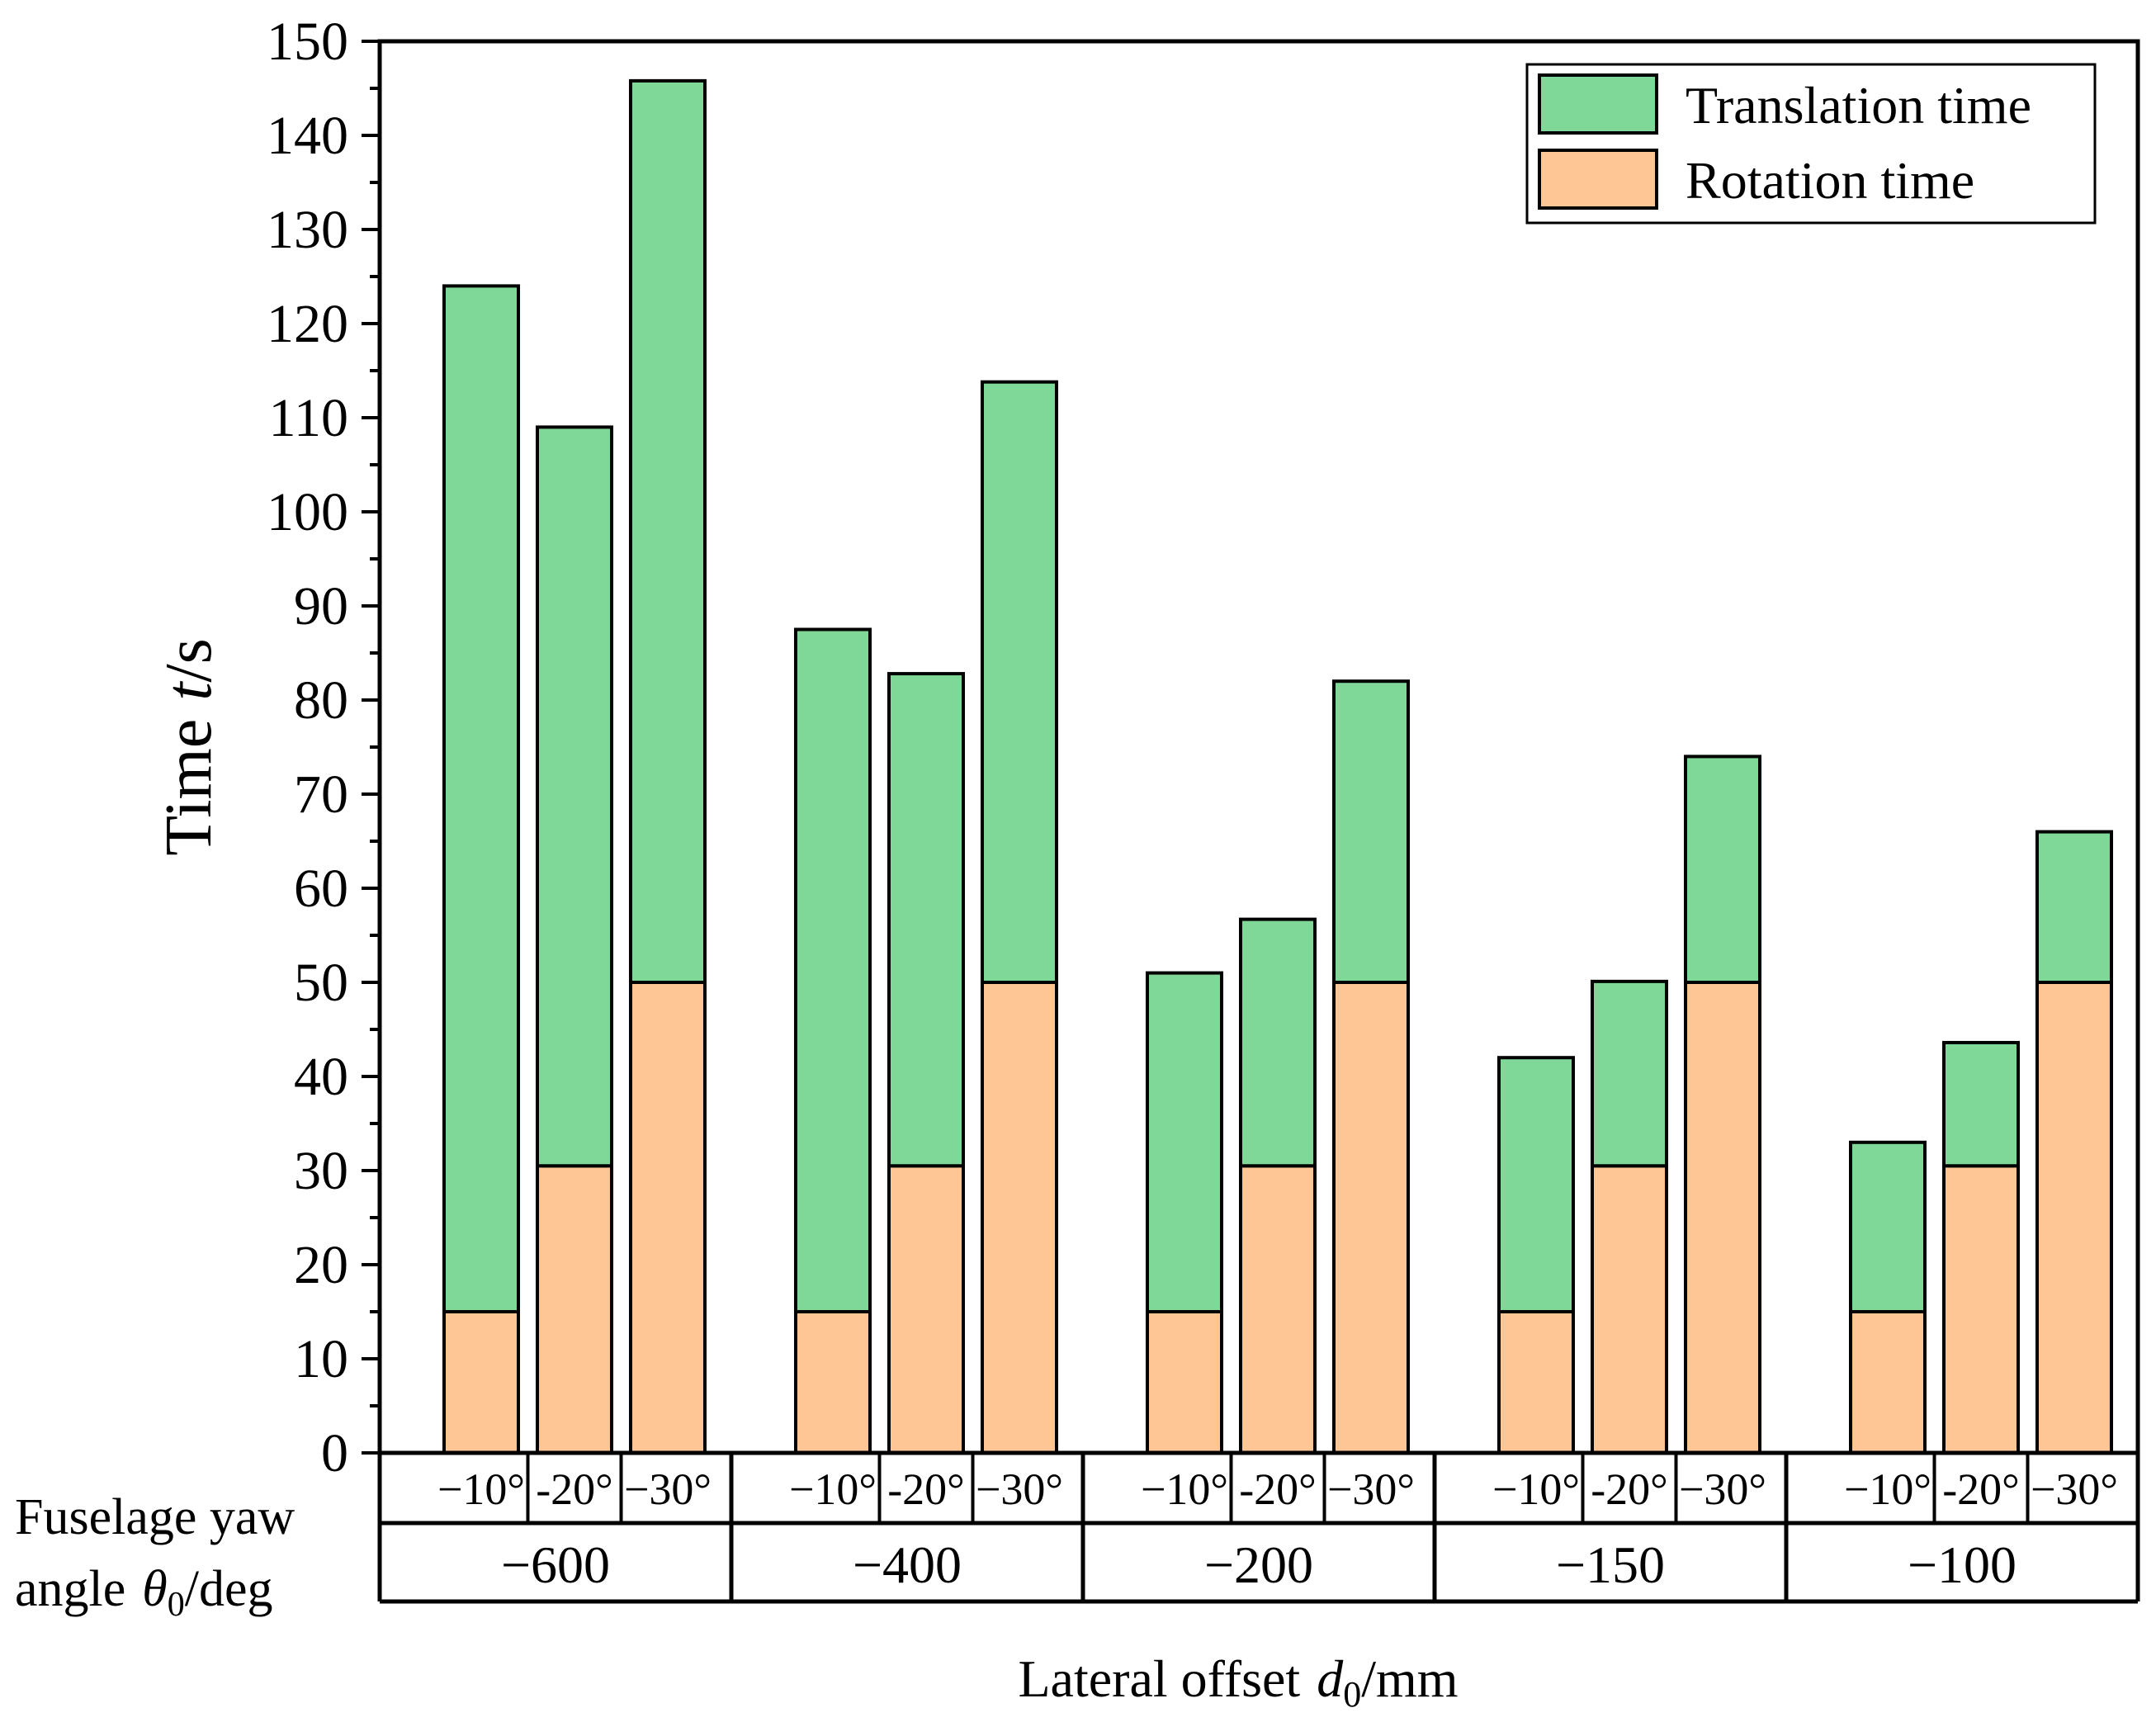 This screenshot has width=2156, height=1722. Describe the element at coordinates (307, 230) in the screenshot. I see `y-tick-label: 130` at that location.